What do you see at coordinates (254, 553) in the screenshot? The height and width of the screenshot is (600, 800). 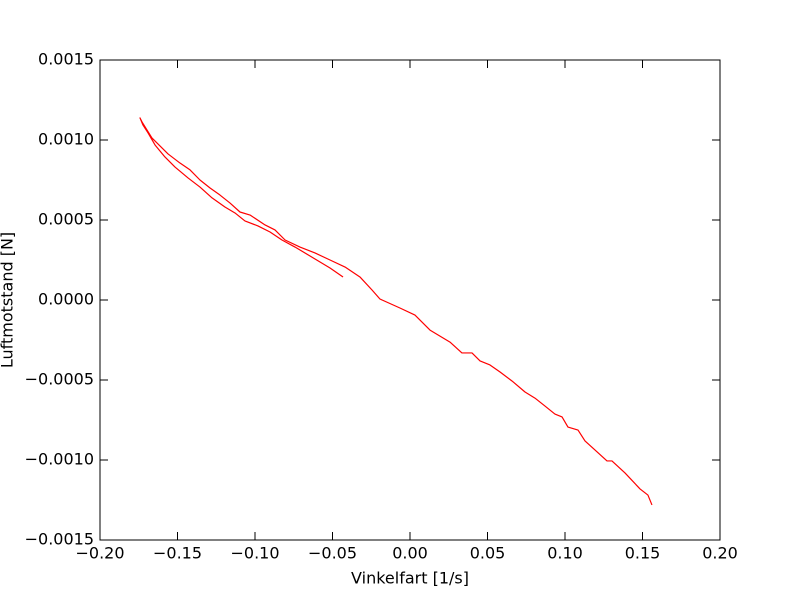 I see `x-tick-label: −0.10` at bounding box center [254, 553].